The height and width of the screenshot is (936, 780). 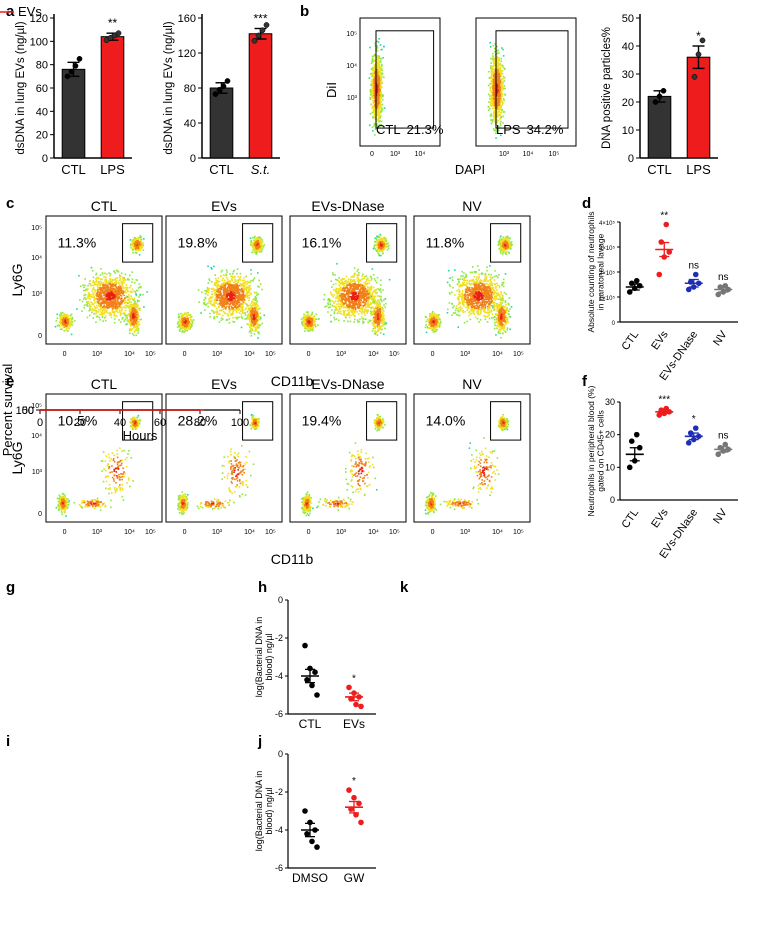 What do you see at coordinates (169, 87) in the screenshot?
I see `y-axis-title: dsDNA in lung EVs (ng/µl)` at bounding box center [169, 87].